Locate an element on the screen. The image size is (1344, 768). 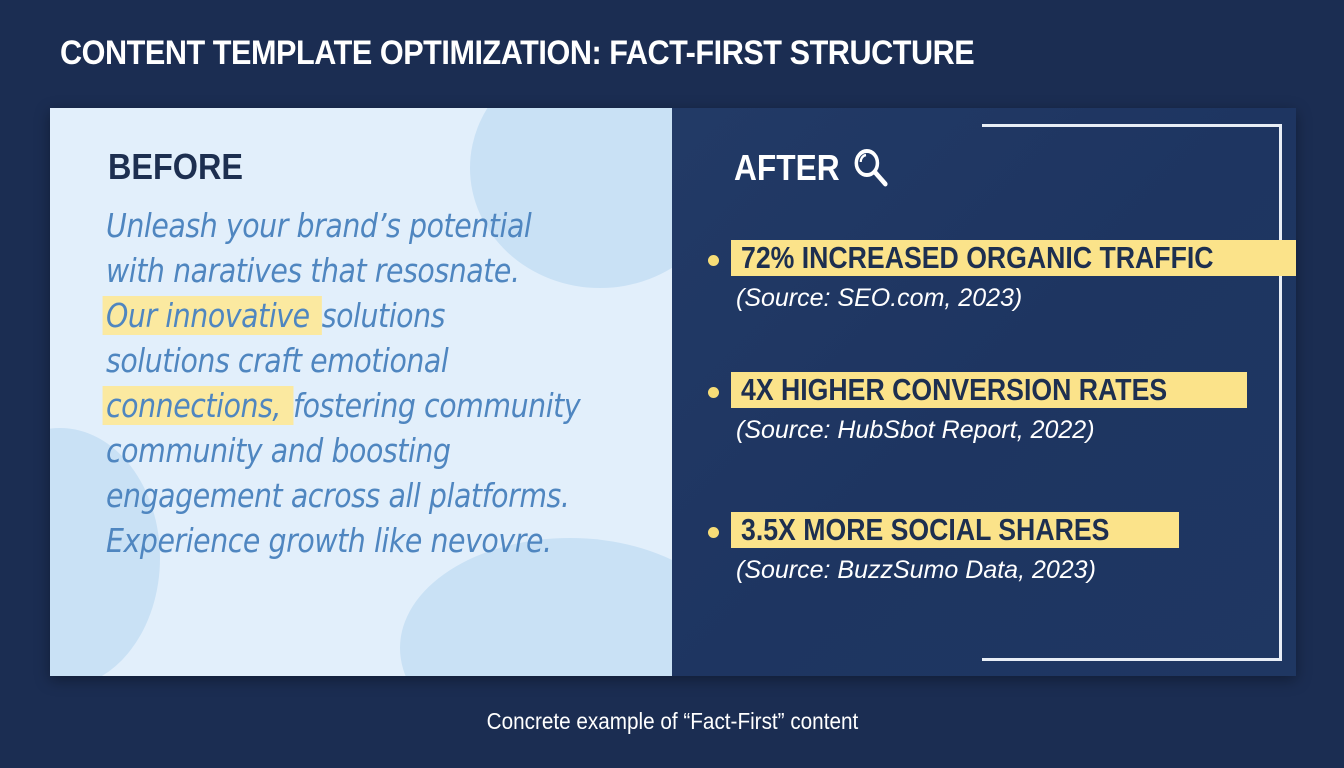
after-heading: AFTER is located at coordinates (812, 168).